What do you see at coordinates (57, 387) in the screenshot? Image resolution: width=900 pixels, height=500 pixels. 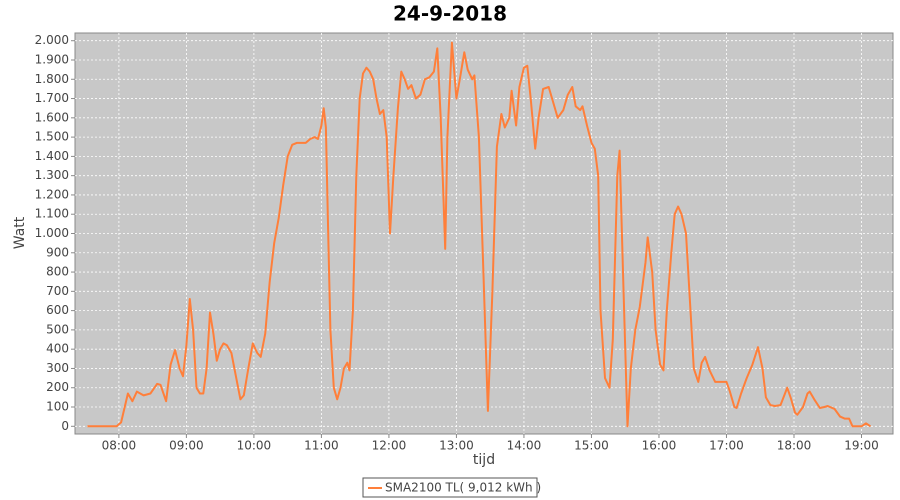 I see `y-tick-label: 200` at bounding box center [57, 387].